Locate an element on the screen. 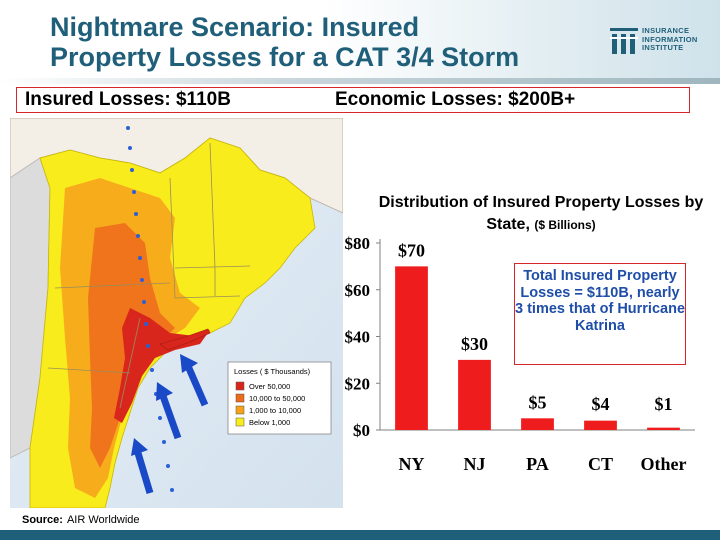 Image resolution: width=720 pixels, height=540 pixels. footer-bar is located at coordinates (360, 535).